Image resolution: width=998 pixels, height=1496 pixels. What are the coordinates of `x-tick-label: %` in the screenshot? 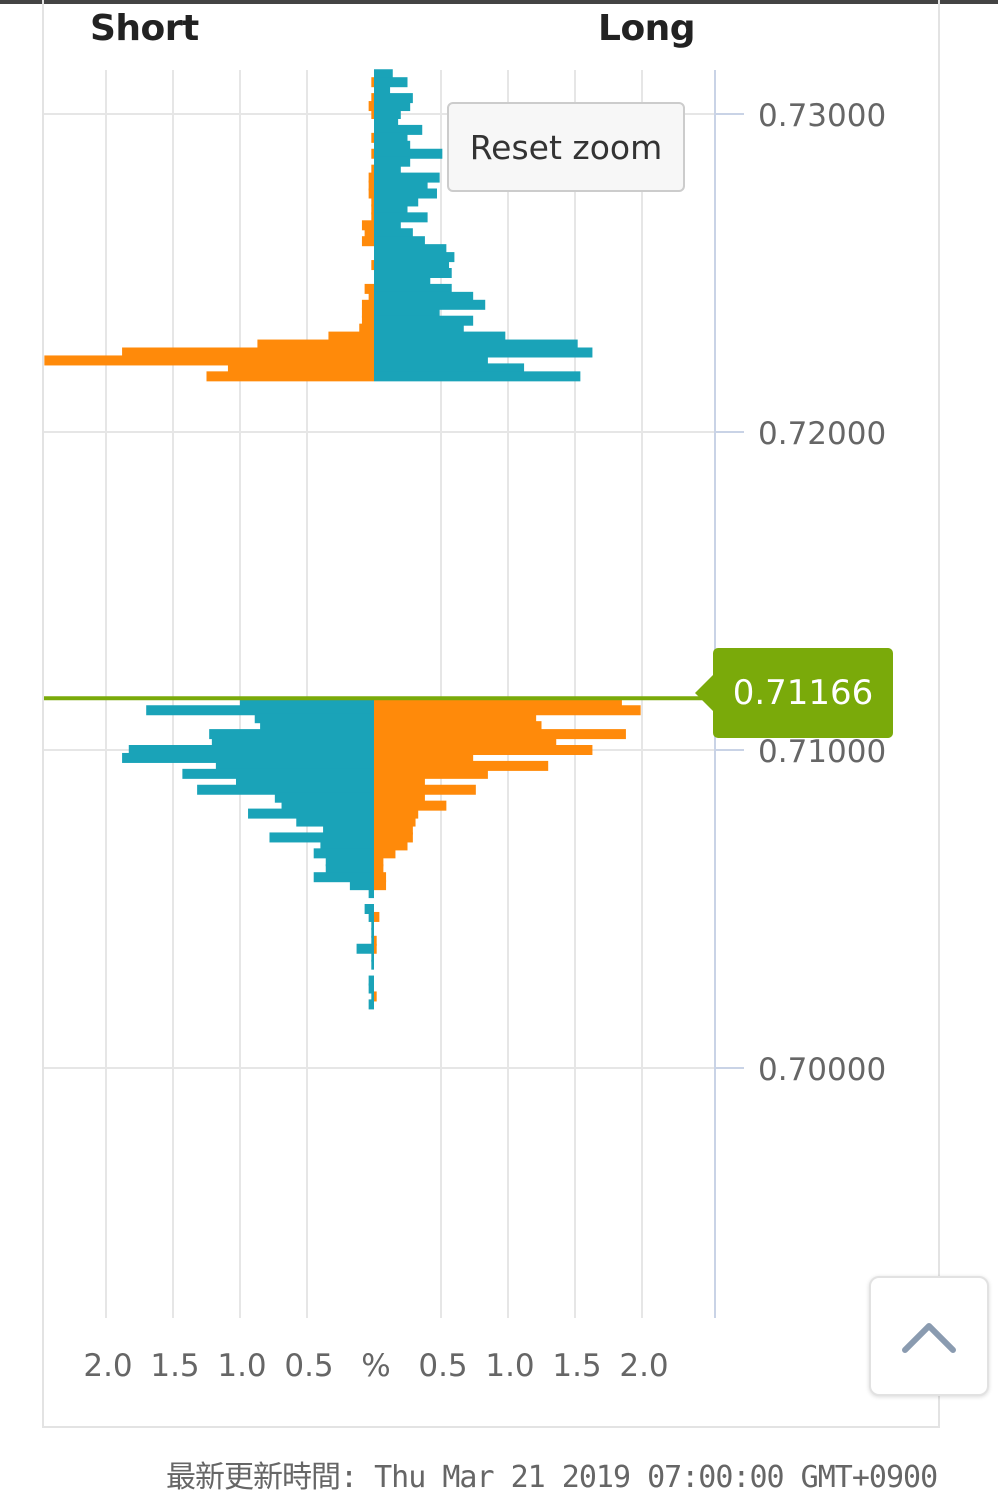 It's located at (375, 1366).